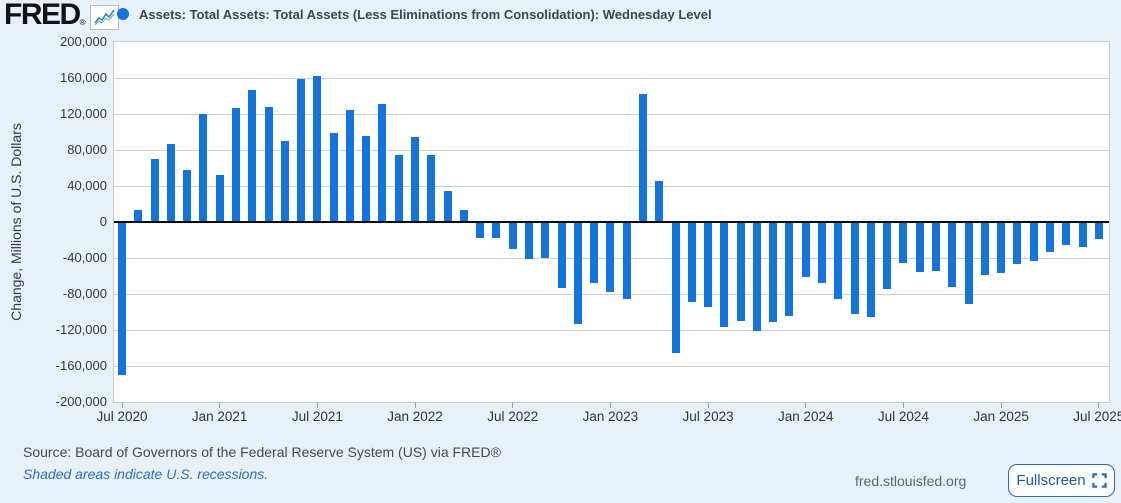 The image size is (1121, 503). What do you see at coordinates (219, 416) in the screenshot?
I see `x-tick-label: Jan 2021` at bounding box center [219, 416].